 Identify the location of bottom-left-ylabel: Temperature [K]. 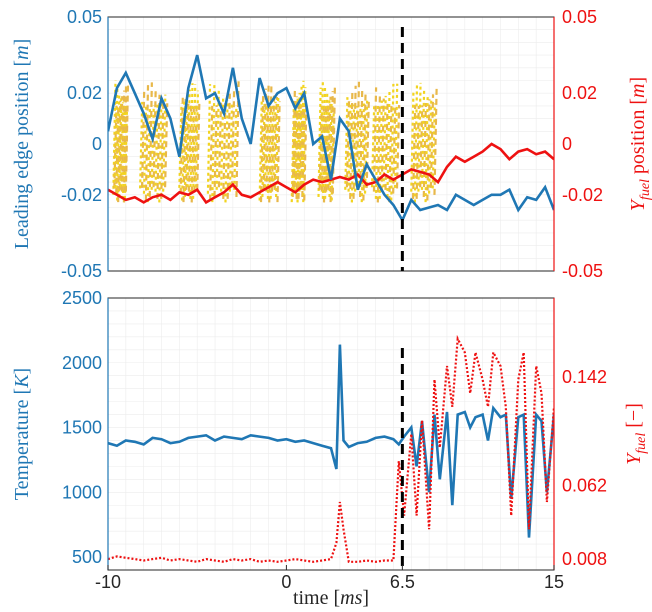
(22, 434).